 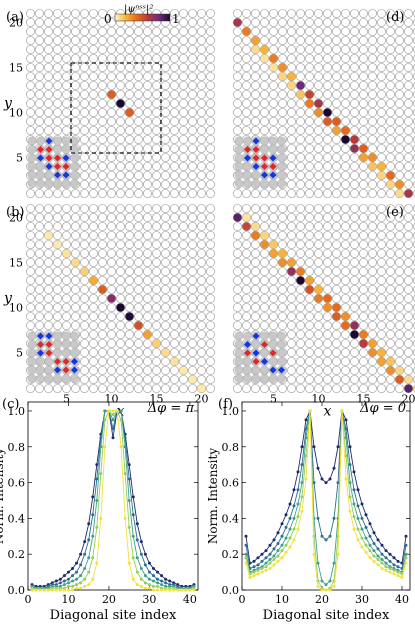 What do you see at coordinates (264, 175) in the screenshot?
I see `inset-blue-marker` at bounding box center [264, 175].